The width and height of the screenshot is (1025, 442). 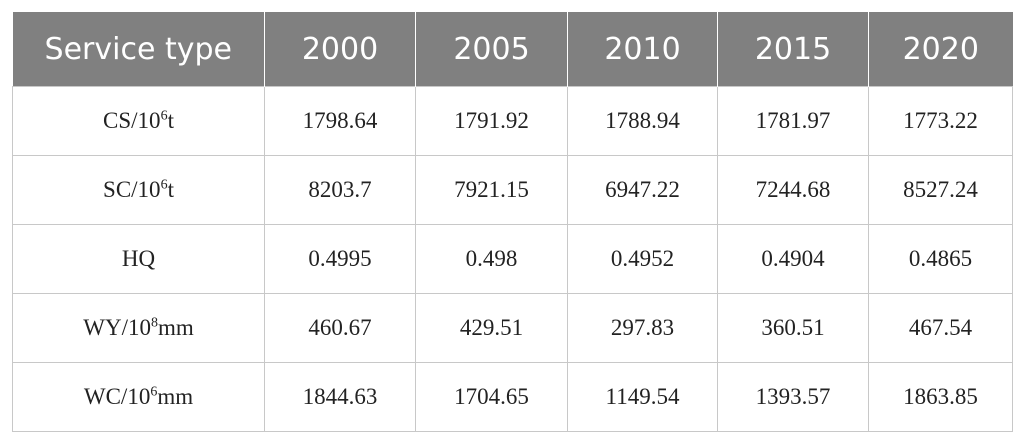 I want to click on header-cell: 2020, so click(x=940, y=49).